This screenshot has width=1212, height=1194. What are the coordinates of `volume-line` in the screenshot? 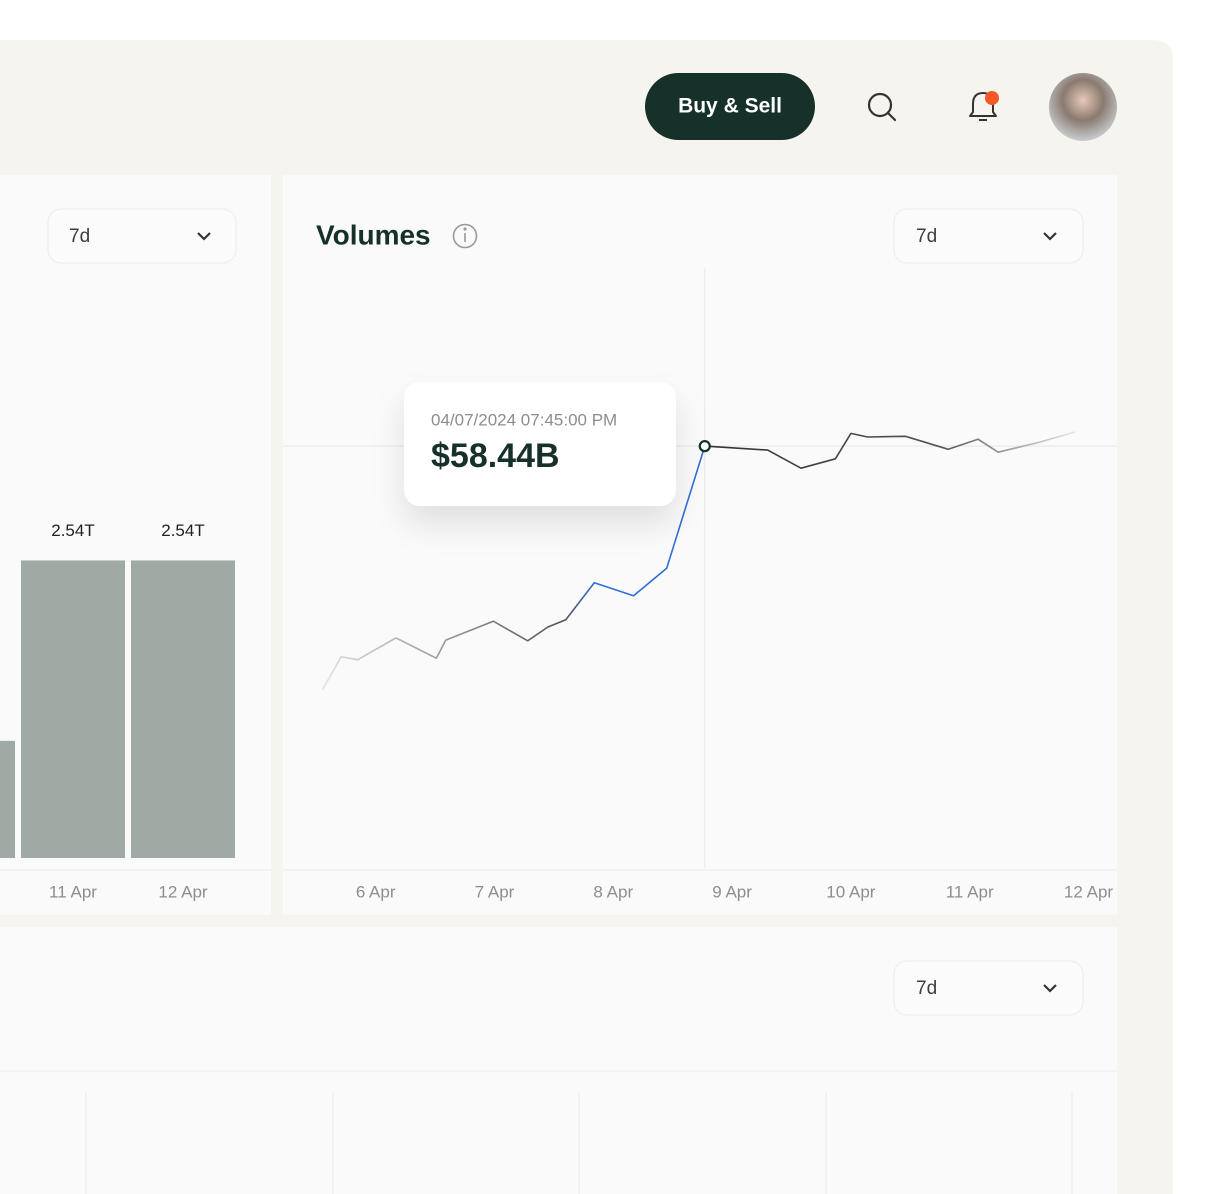 It's located at (698, 561).